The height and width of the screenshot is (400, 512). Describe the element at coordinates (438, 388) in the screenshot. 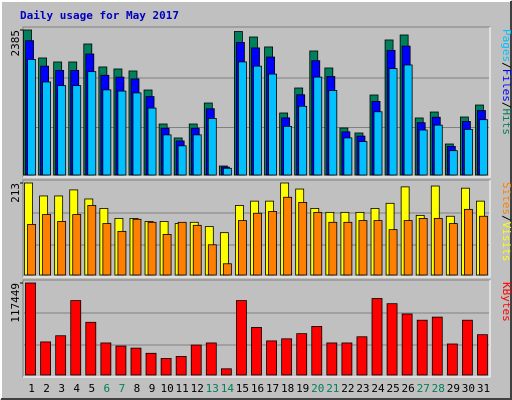

I see `x-tick-label: 28` at that location.